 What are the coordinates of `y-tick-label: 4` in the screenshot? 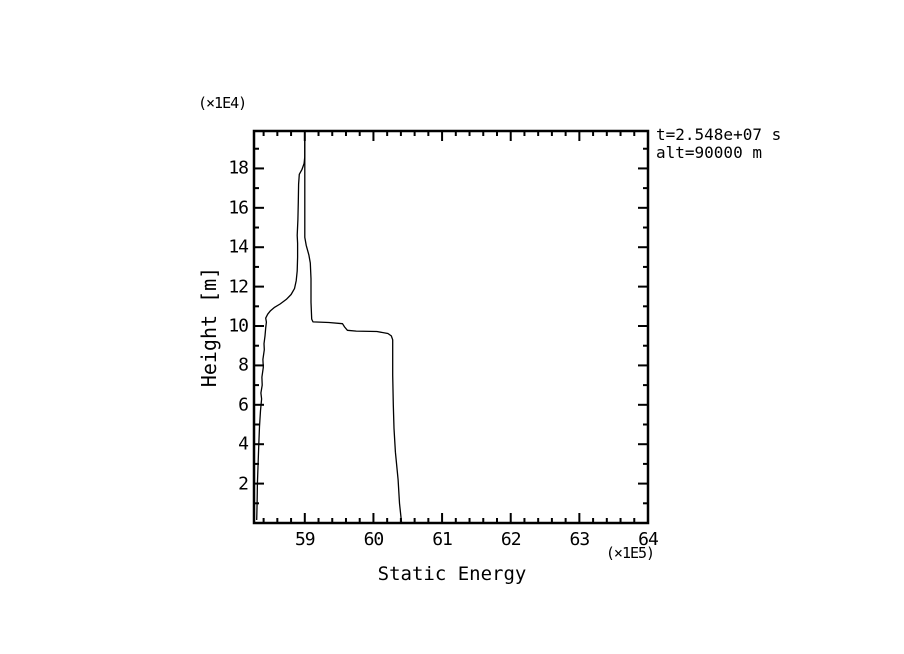 It's located at (243, 444).